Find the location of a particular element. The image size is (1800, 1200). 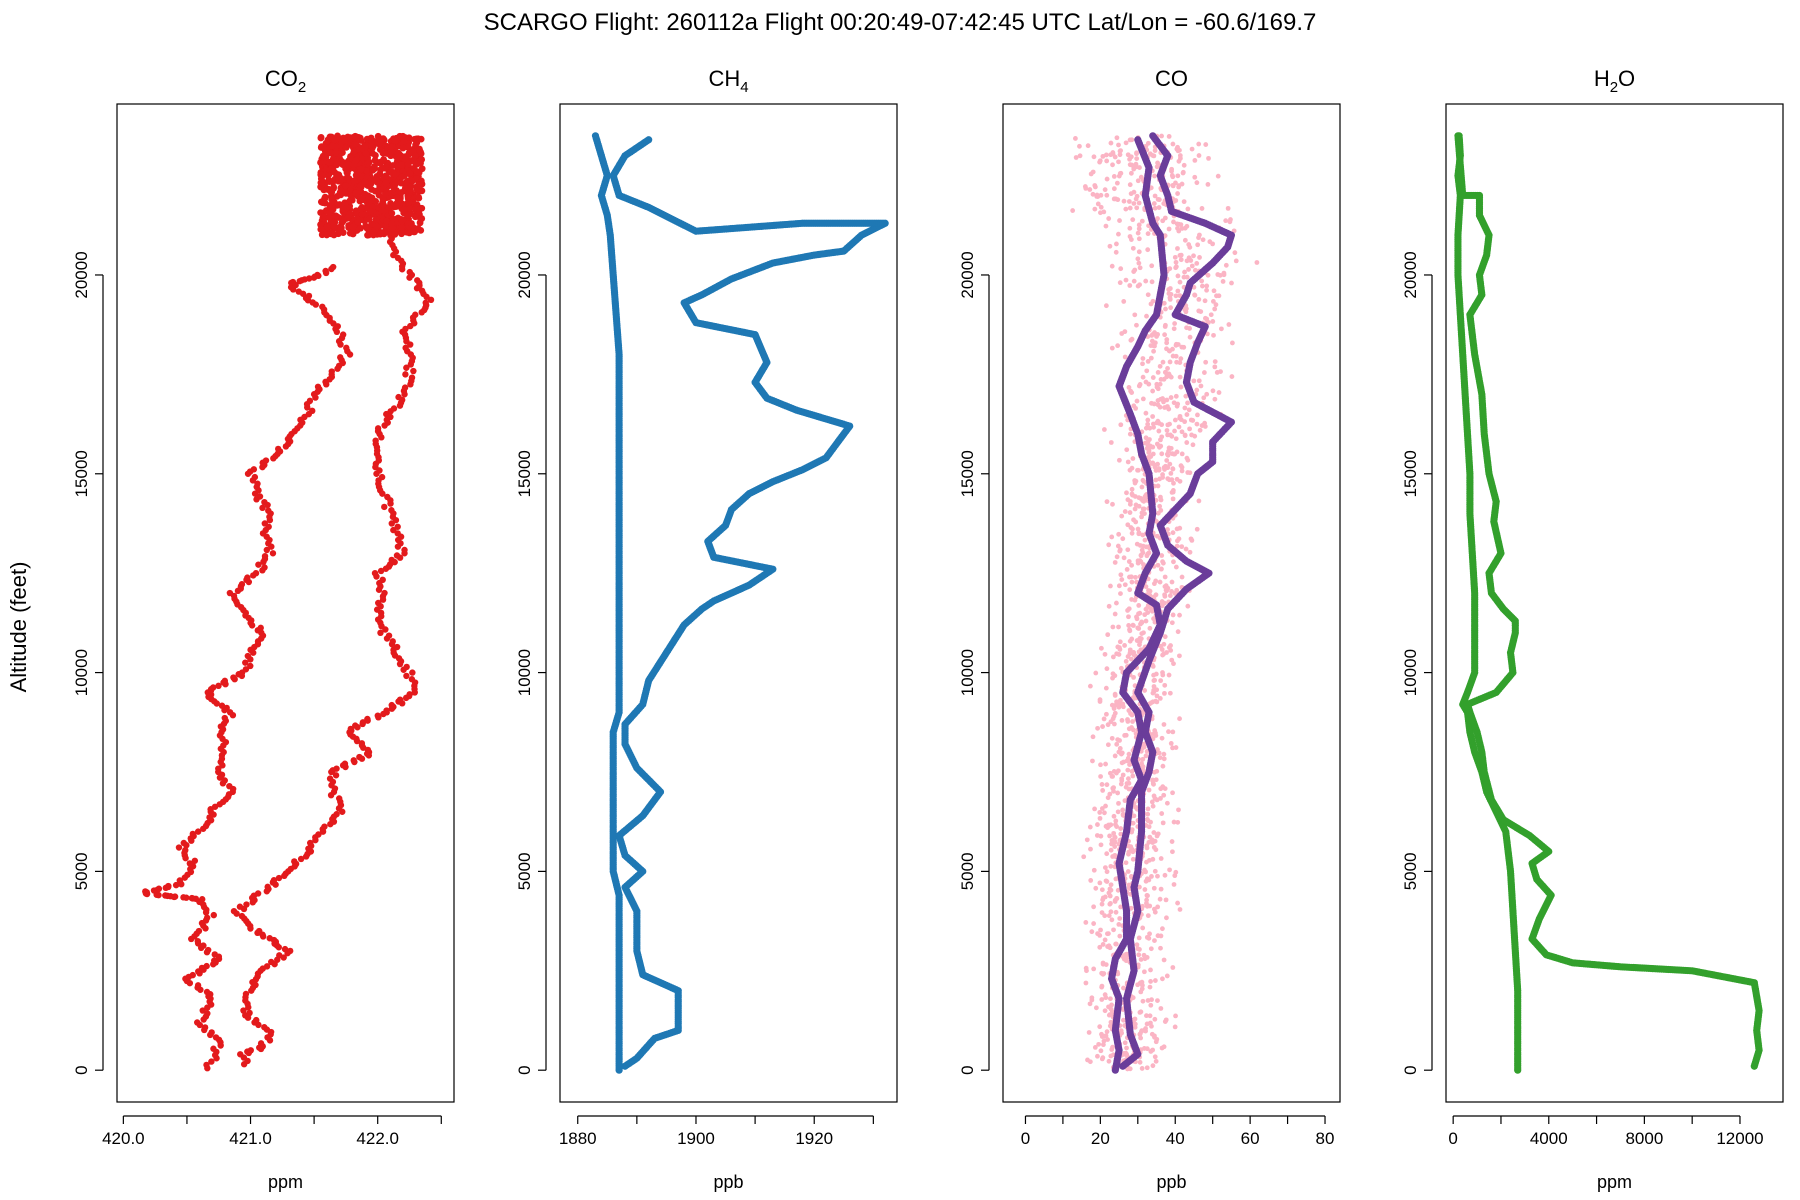

x-tick-label: 422.0 is located at coordinates (377, 1138).